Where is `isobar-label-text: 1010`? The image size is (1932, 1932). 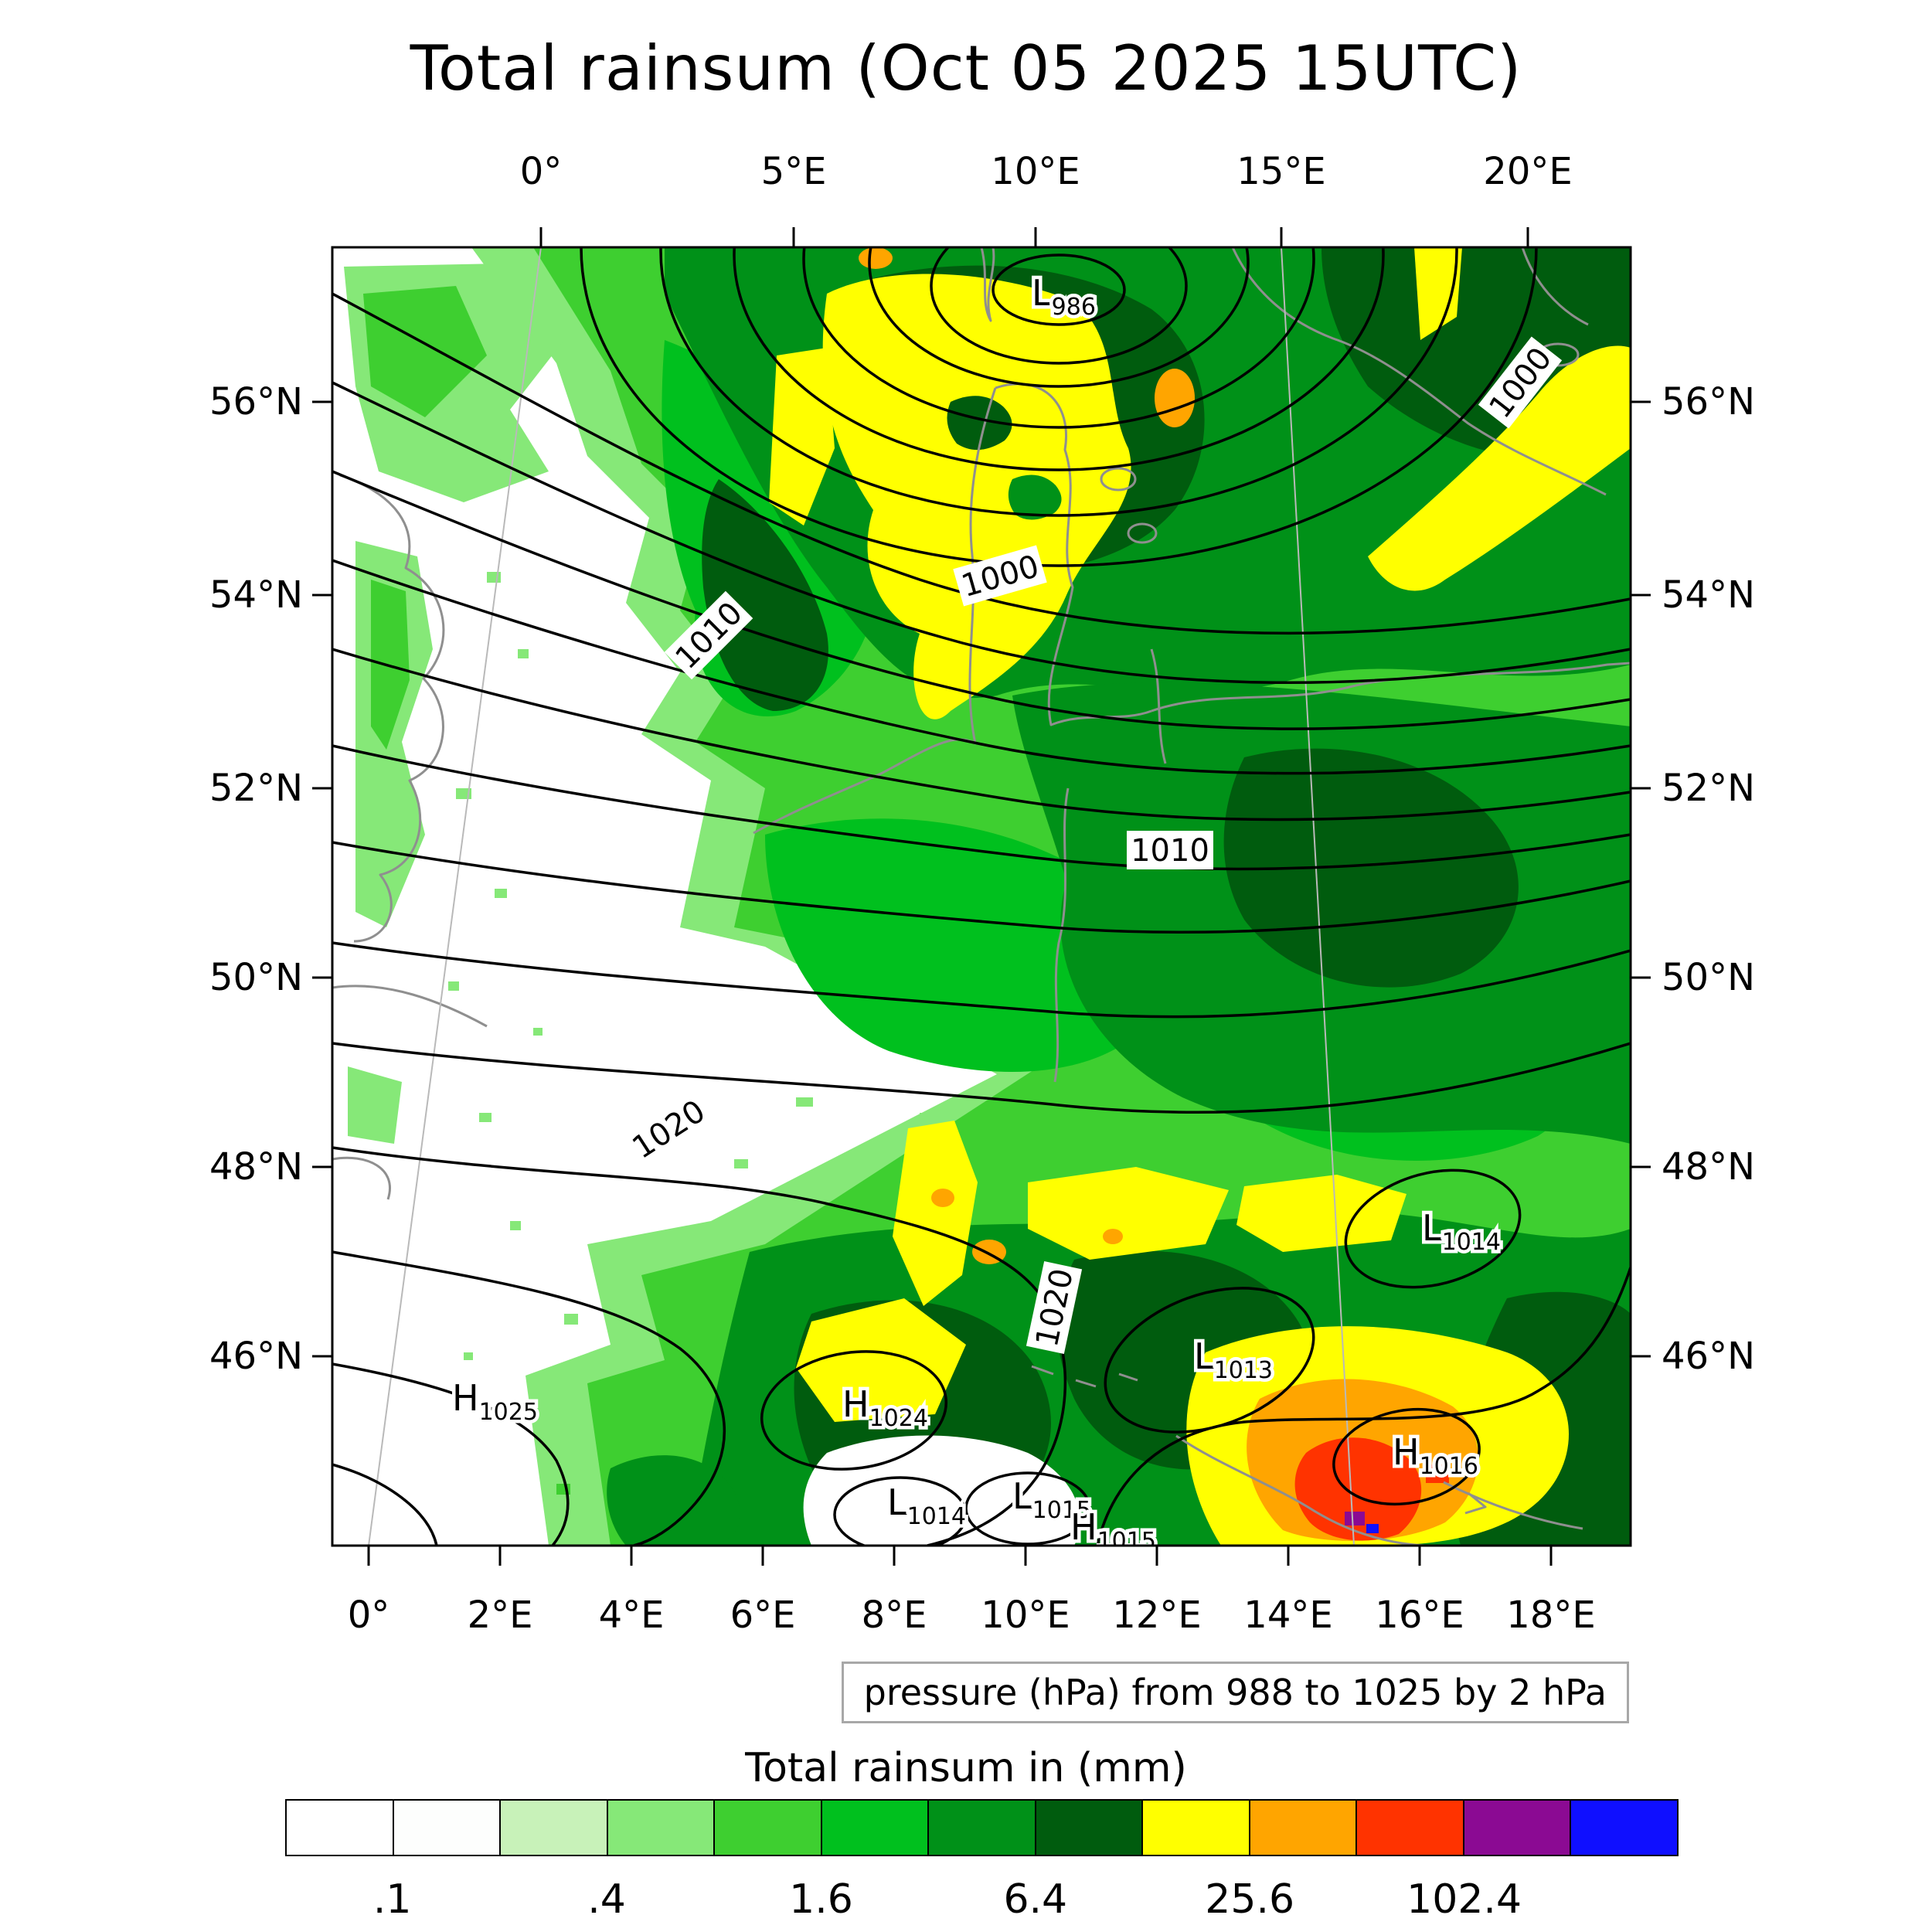
isobar-label-text: 1010 is located at coordinates (1170, 851).